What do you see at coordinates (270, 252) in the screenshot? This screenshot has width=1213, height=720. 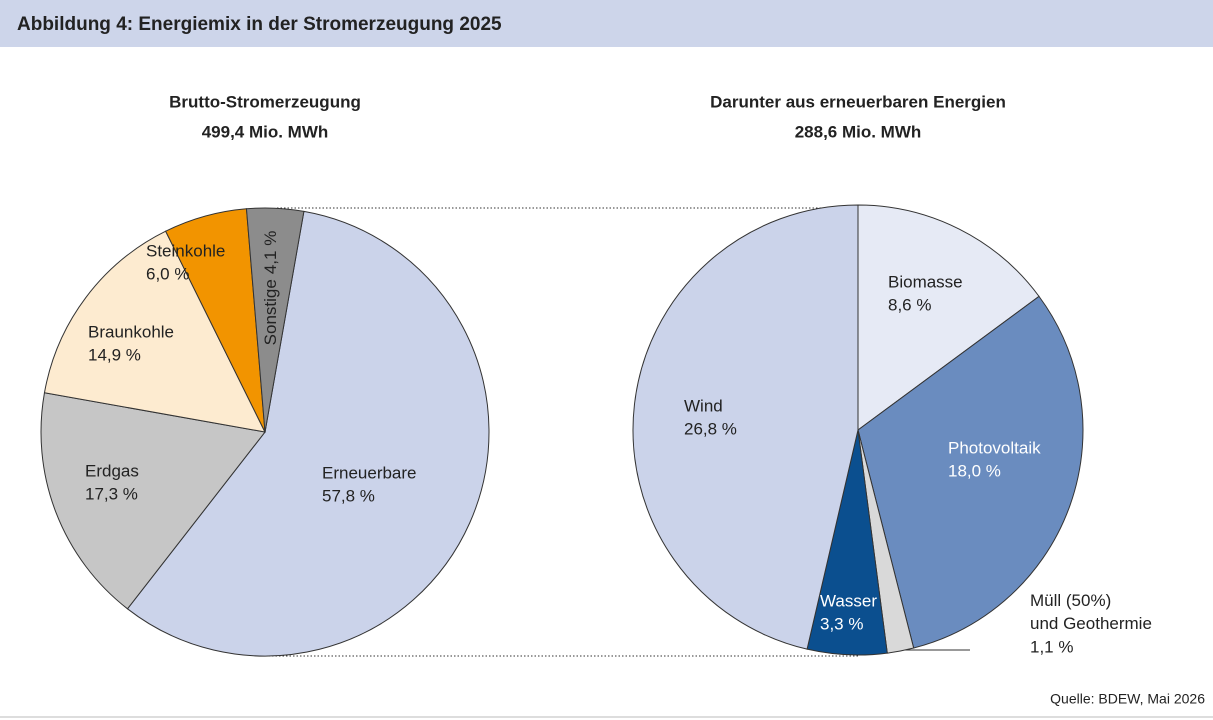 I see `slice-value: 4,1 %` at bounding box center [270, 252].